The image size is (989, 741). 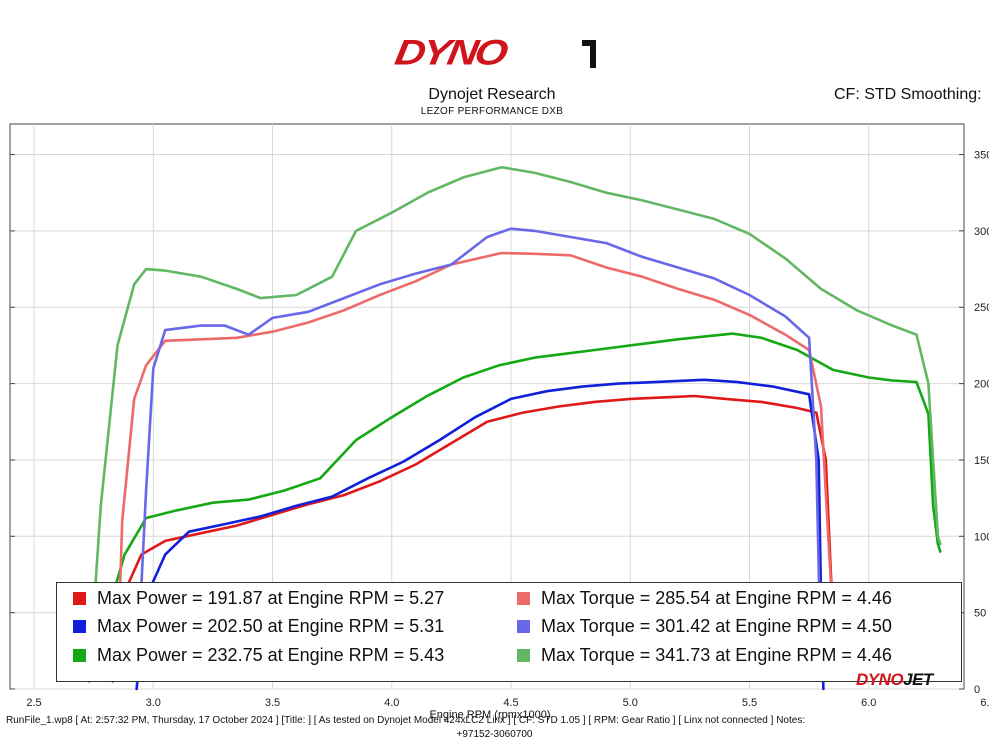 I want to click on legend-label: Max Power = 202.50 at Engine RPM = 5.31, so click(x=271, y=625).